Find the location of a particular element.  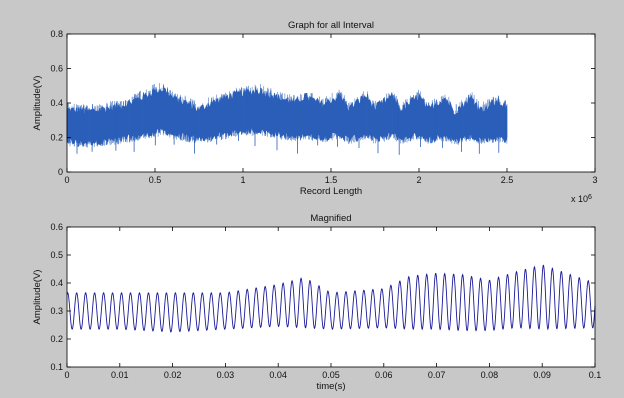

y-tick-label: 0 is located at coordinates (60, 172).